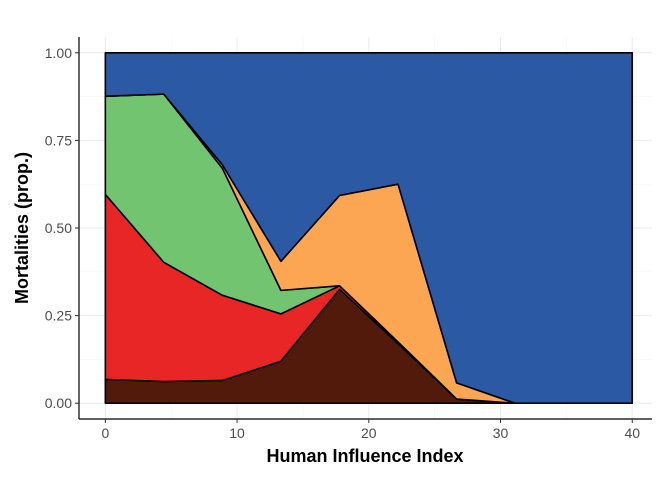 This screenshot has height=480, width=672. What do you see at coordinates (632, 433) in the screenshot?
I see `x-tick-label: 40` at bounding box center [632, 433].